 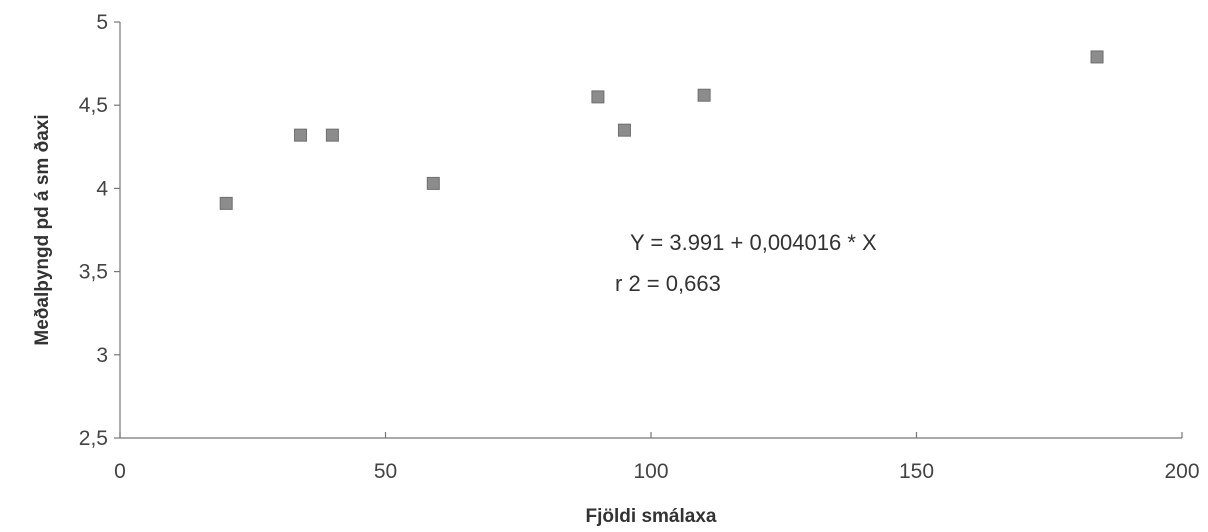 What do you see at coordinates (93, 272) in the screenshot?
I see `y-tick-label: 3,5` at bounding box center [93, 272].